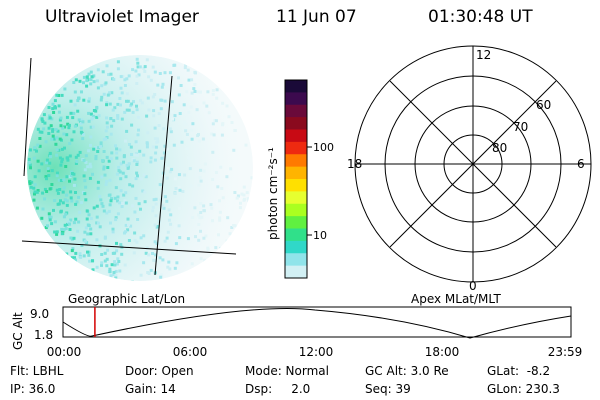 The height and width of the screenshot is (400, 600). Describe the element at coordinates (296, 179) in the screenshot. I see `colorbar-gradient` at that location.